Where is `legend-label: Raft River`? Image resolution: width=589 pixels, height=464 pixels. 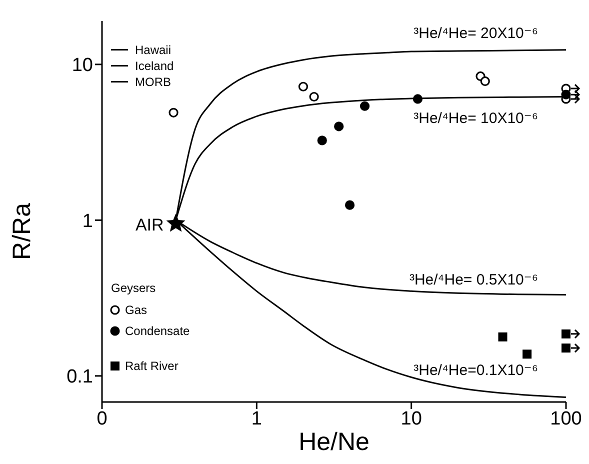
legend-label: Raft River is located at coordinates (151, 366).